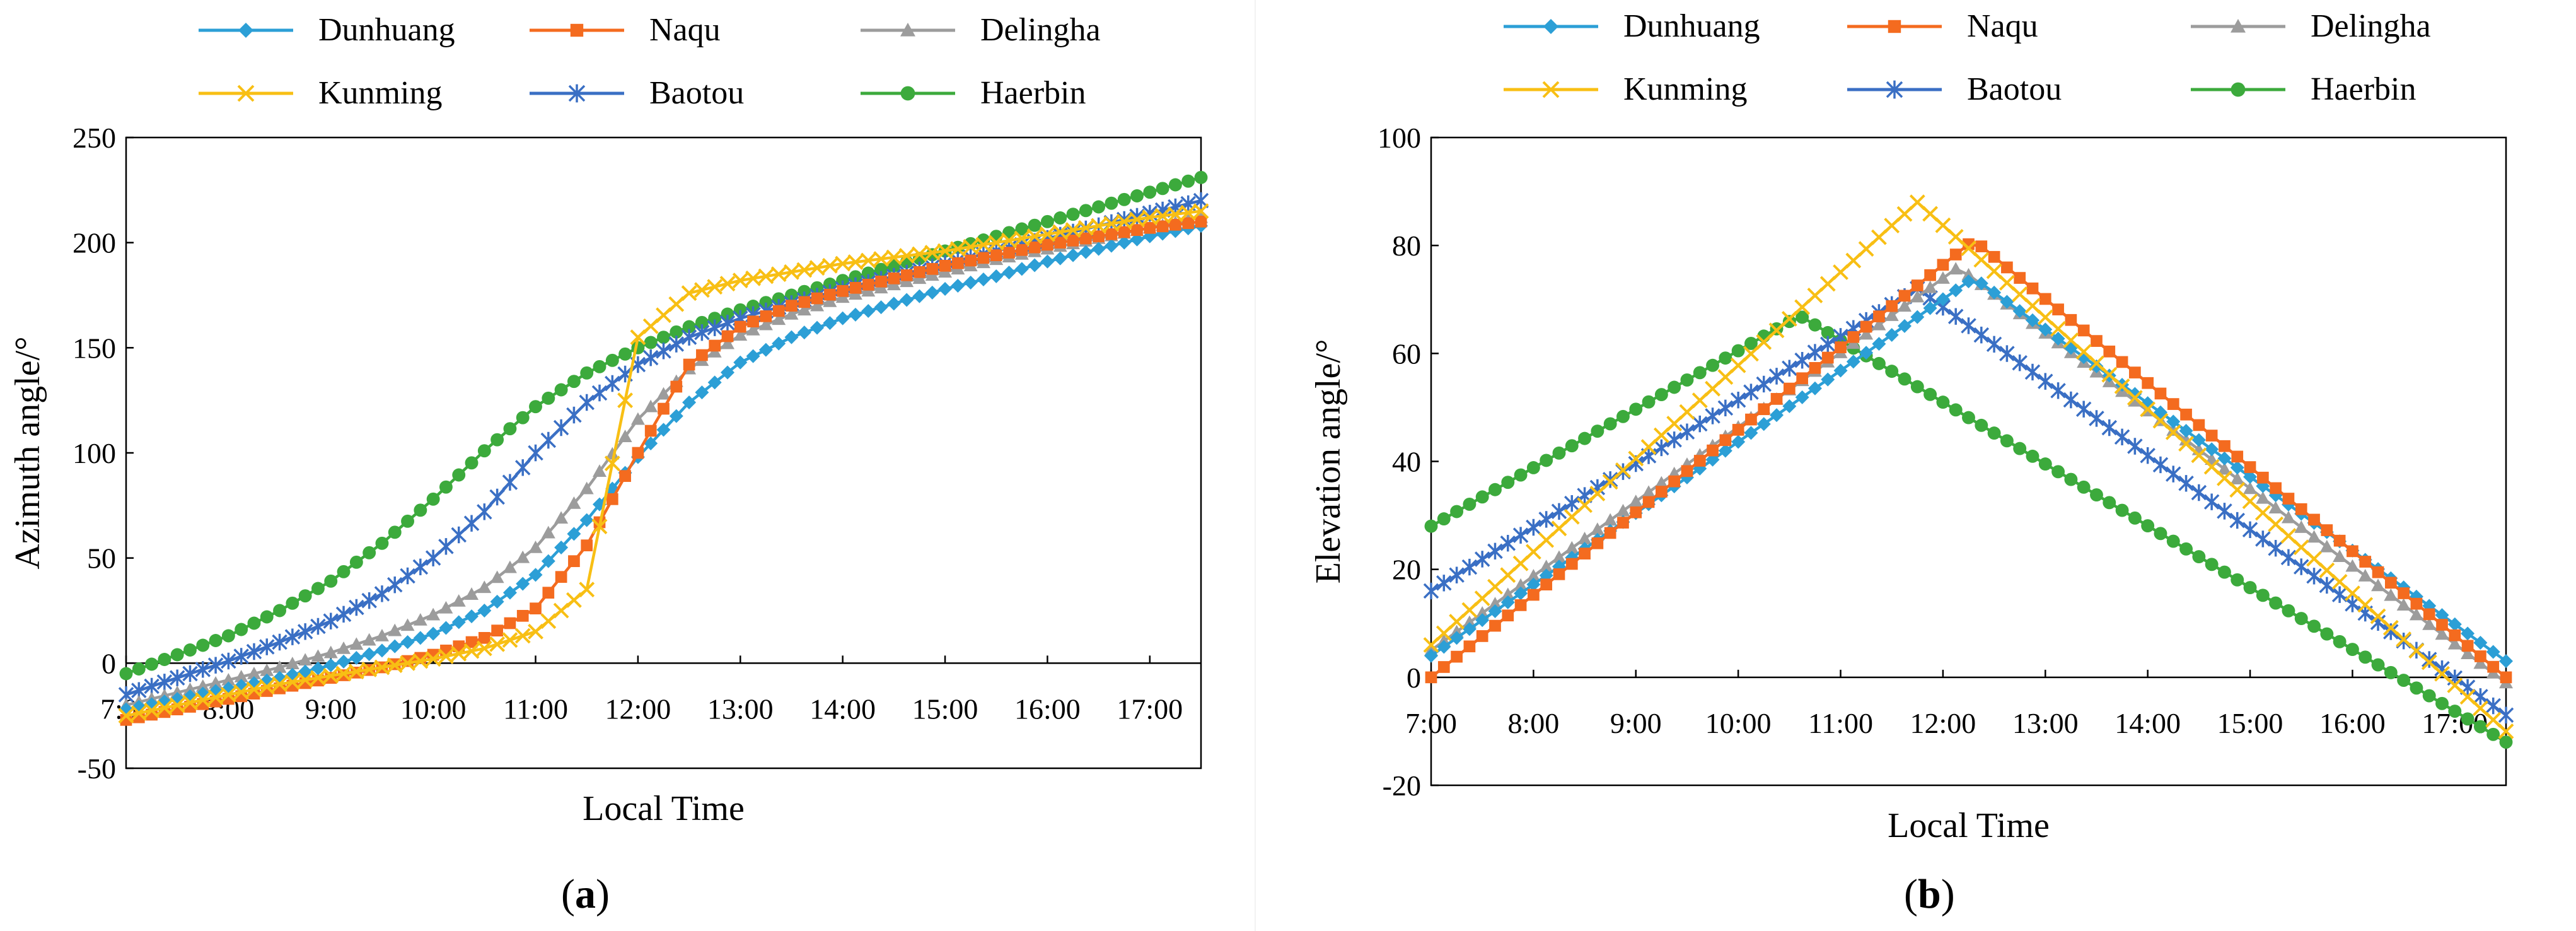 The width and height of the screenshot is (2576, 931). What do you see at coordinates (1406, 462) in the screenshot?
I see `b-y-tick-label-3: 40` at bounding box center [1406, 462].